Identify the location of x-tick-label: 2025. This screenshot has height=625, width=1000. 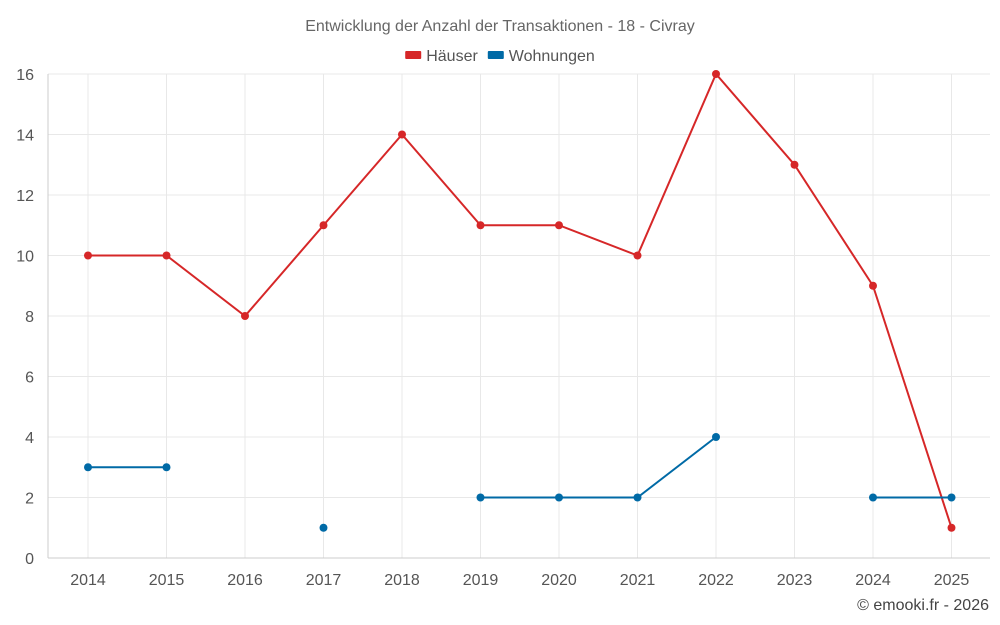
(952, 580).